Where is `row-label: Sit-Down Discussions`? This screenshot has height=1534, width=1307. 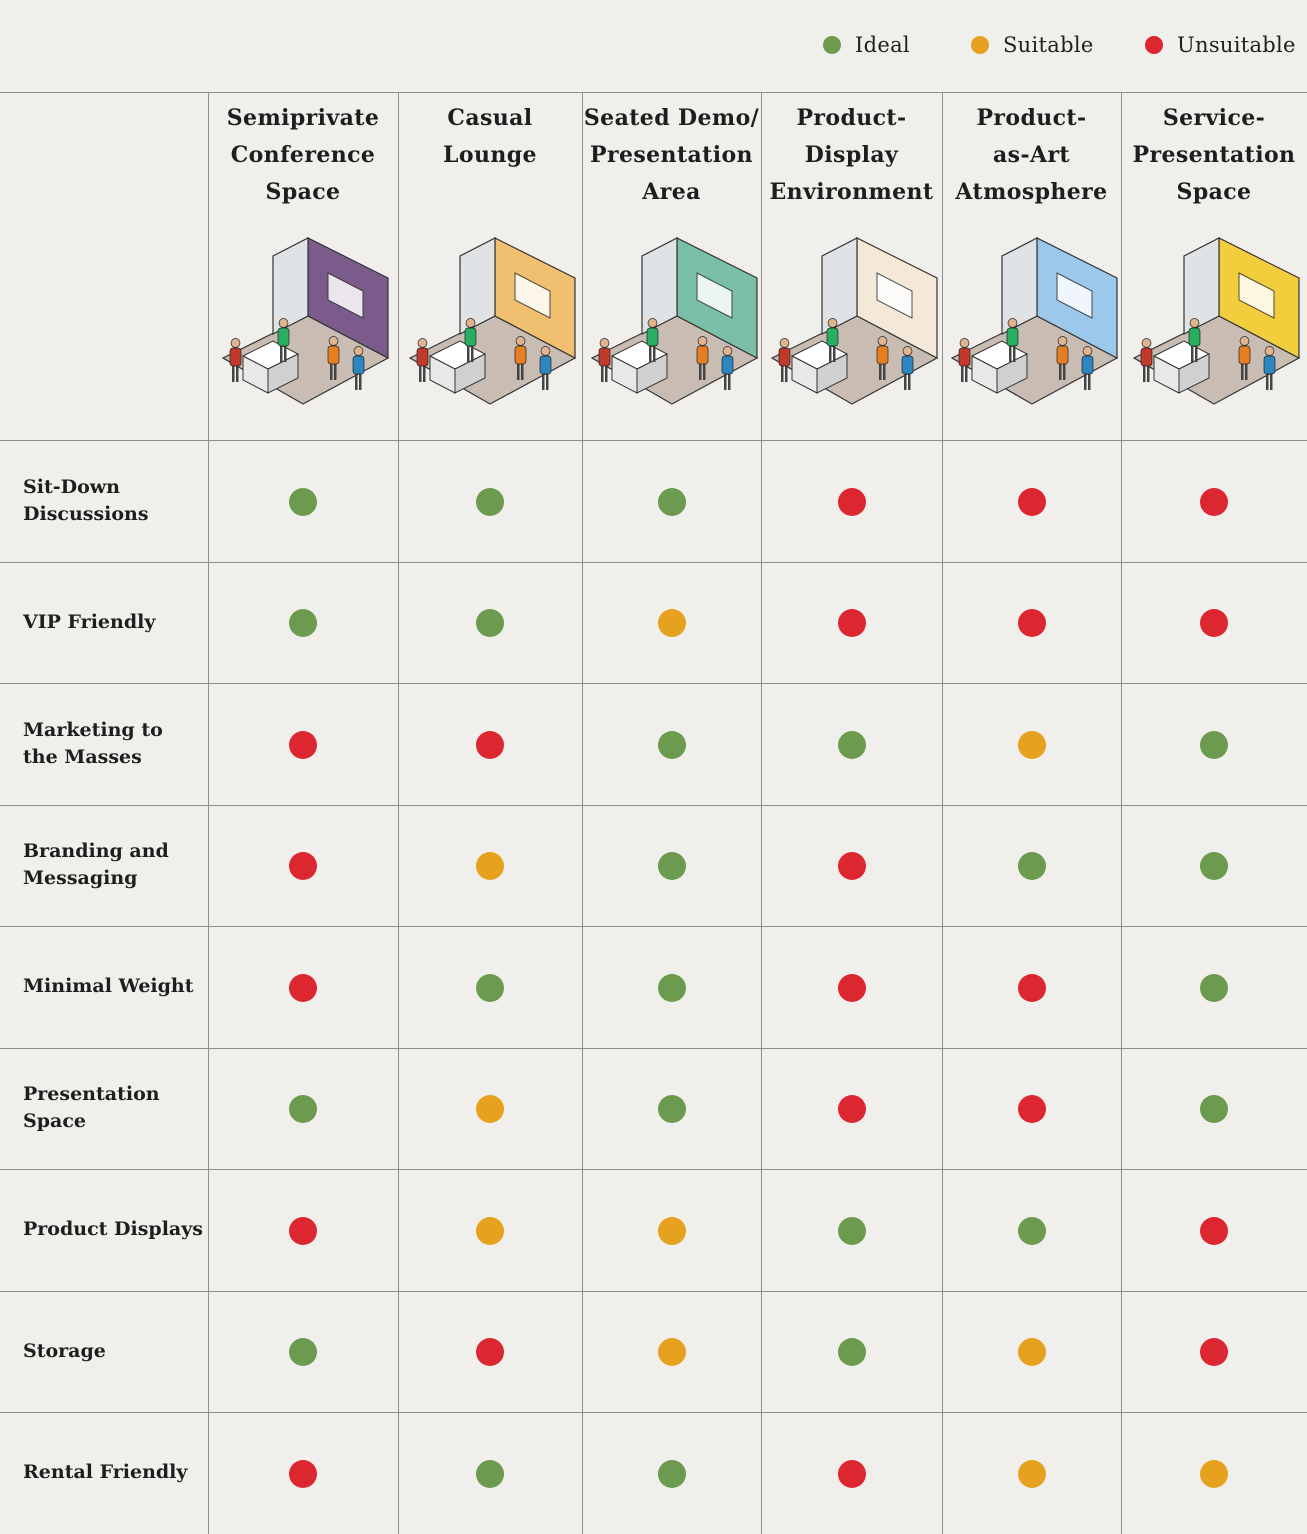
row-label: Sit-Down Discussions is located at coordinates (86, 500).